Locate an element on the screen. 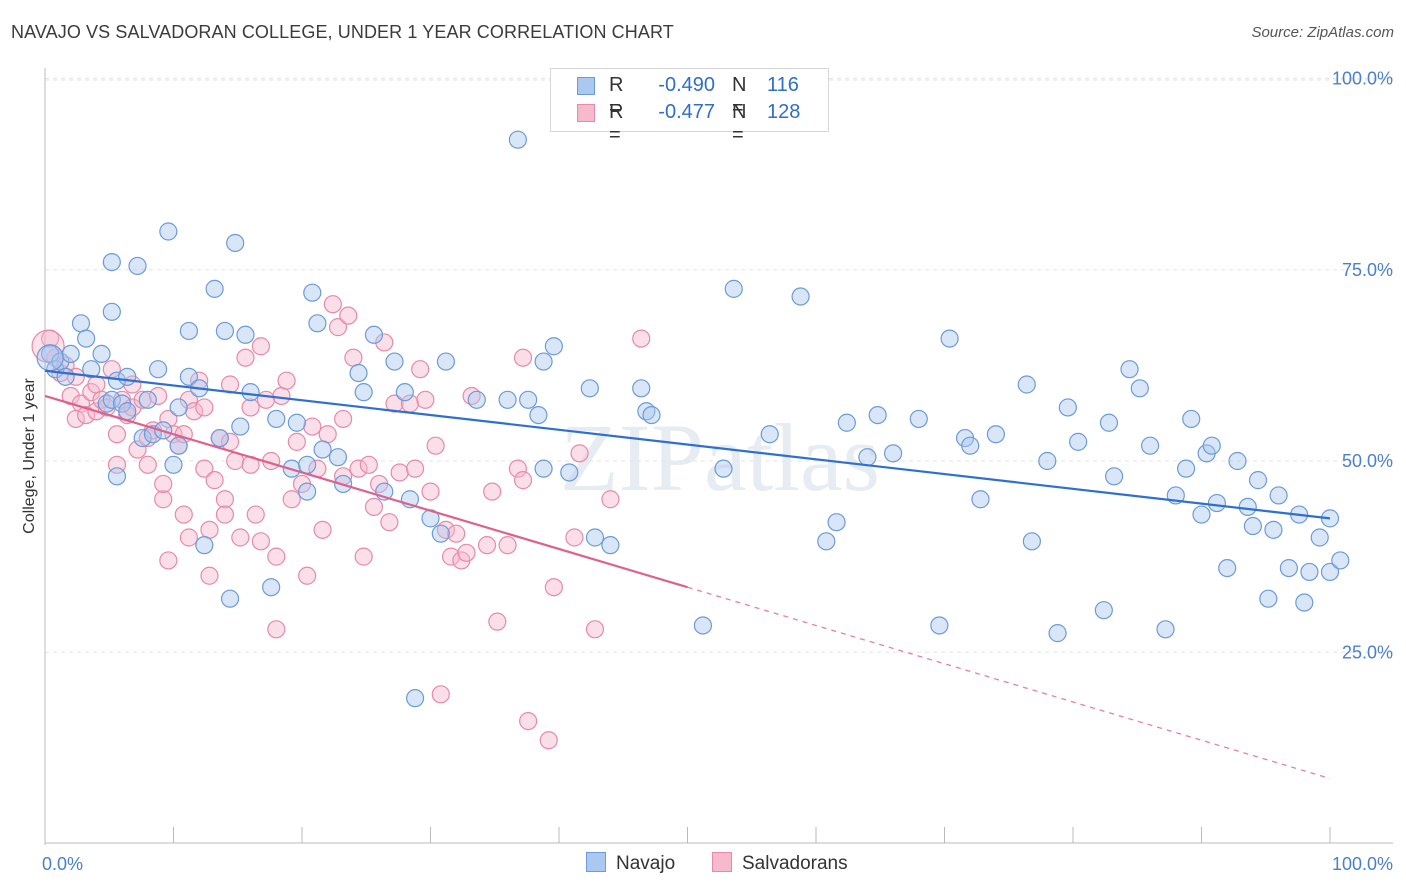 The image size is (1406, 892). salvadorans-trend-line is located at coordinates (366, 491).